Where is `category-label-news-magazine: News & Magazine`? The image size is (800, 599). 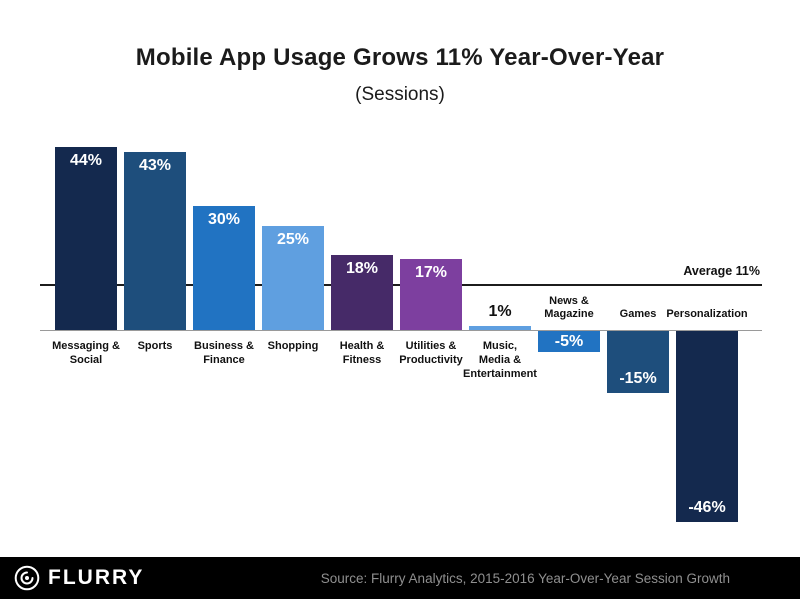
category-label-news-magazine: News & Magazine is located at coordinates (569, 307).